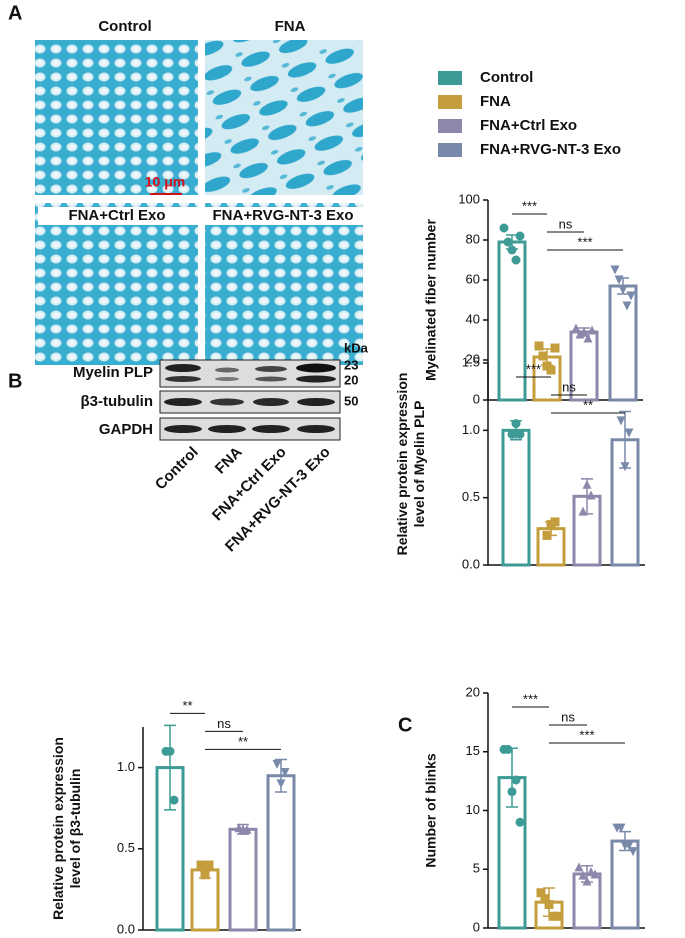 The width and height of the screenshot is (685, 938). Describe the element at coordinates (476, 868) in the screenshot. I see `y-tick-label: 5` at that location.